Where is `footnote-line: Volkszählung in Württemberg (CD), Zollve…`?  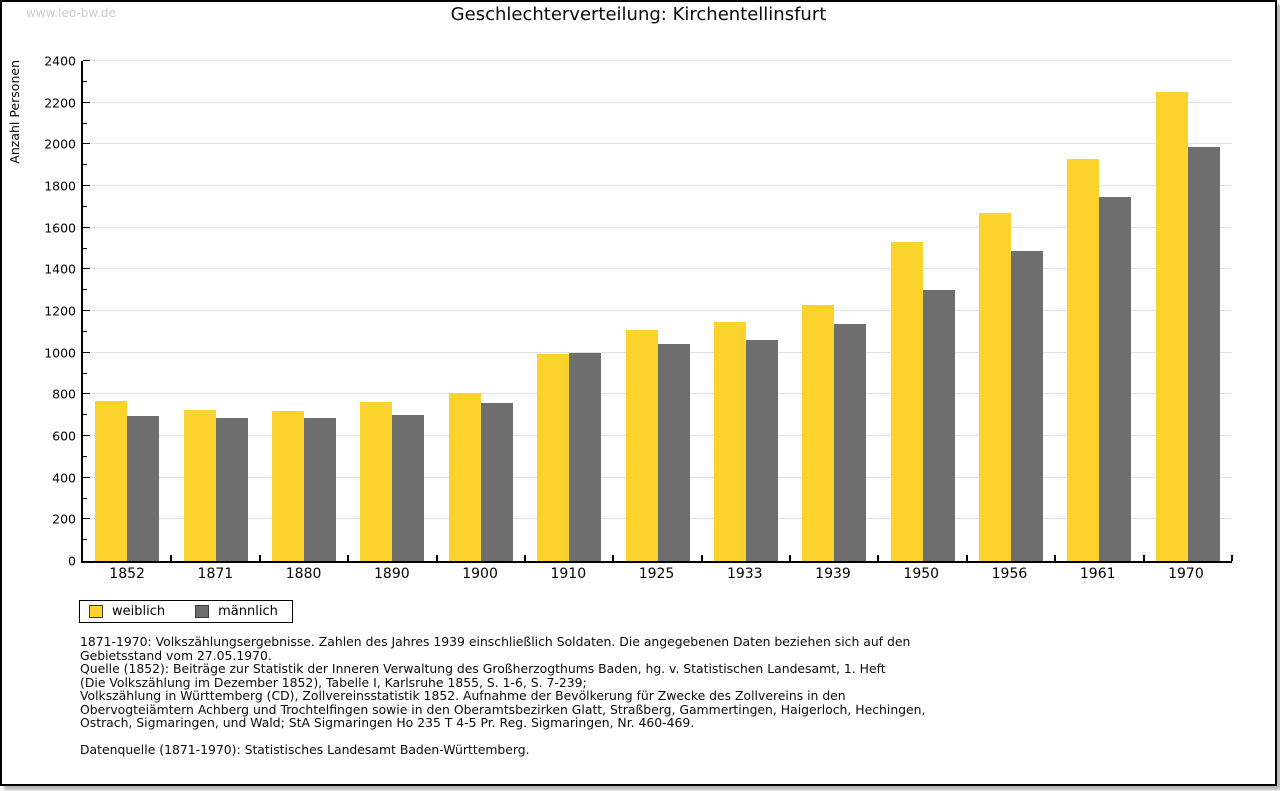
footnote-line: Volkszählung in Württemberg (CD), Zollve… is located at coordinates (463, 695).